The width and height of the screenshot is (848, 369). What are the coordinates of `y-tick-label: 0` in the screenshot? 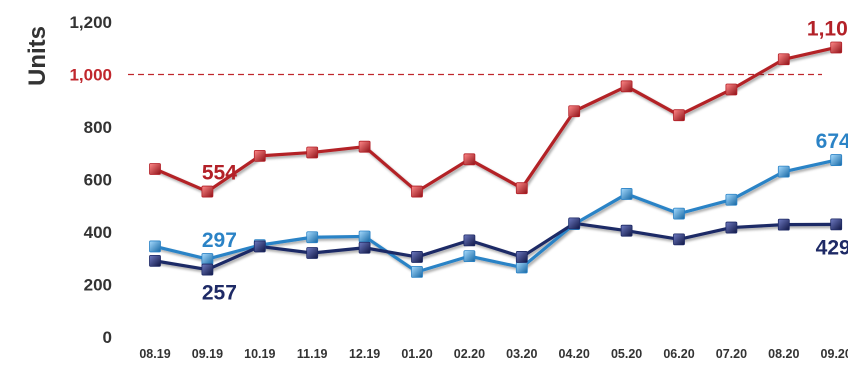 It's located at (107, 337).